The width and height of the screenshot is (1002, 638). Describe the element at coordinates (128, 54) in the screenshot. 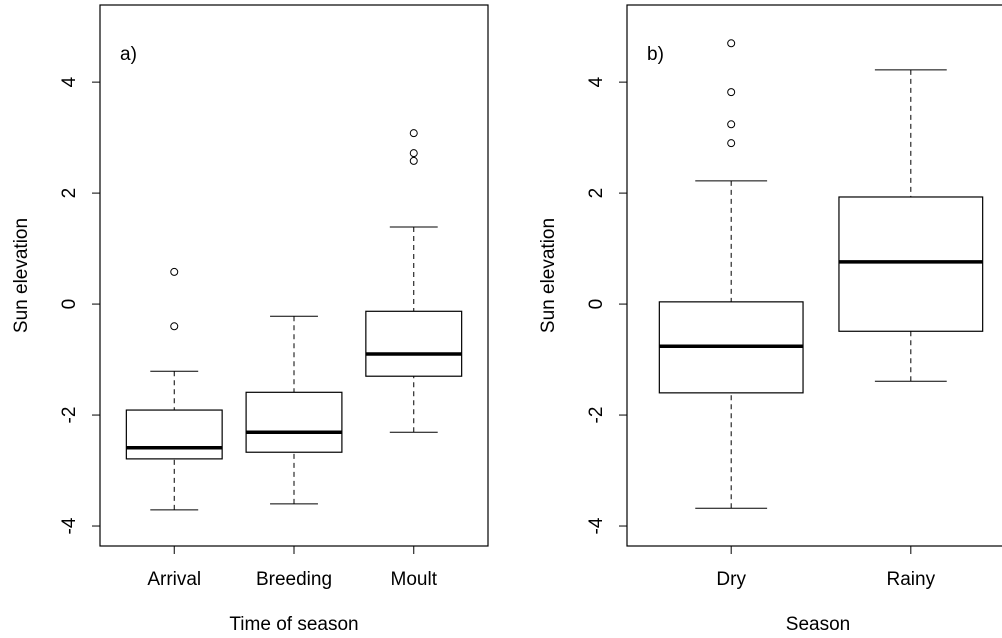

I see `panel-annotation: a)` at that location.